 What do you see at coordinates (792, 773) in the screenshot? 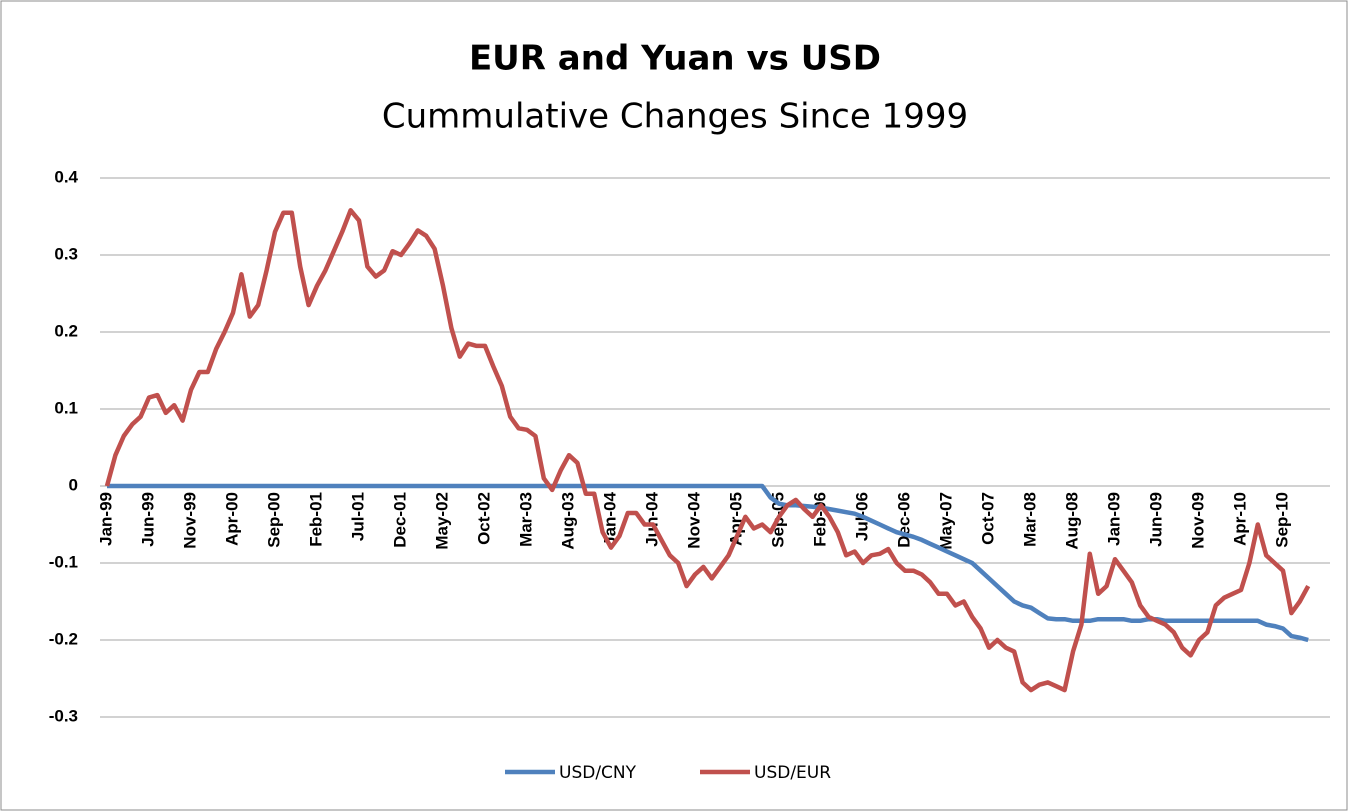
I see `legend-label: USD/EUR` at bounding box center [792, 773].